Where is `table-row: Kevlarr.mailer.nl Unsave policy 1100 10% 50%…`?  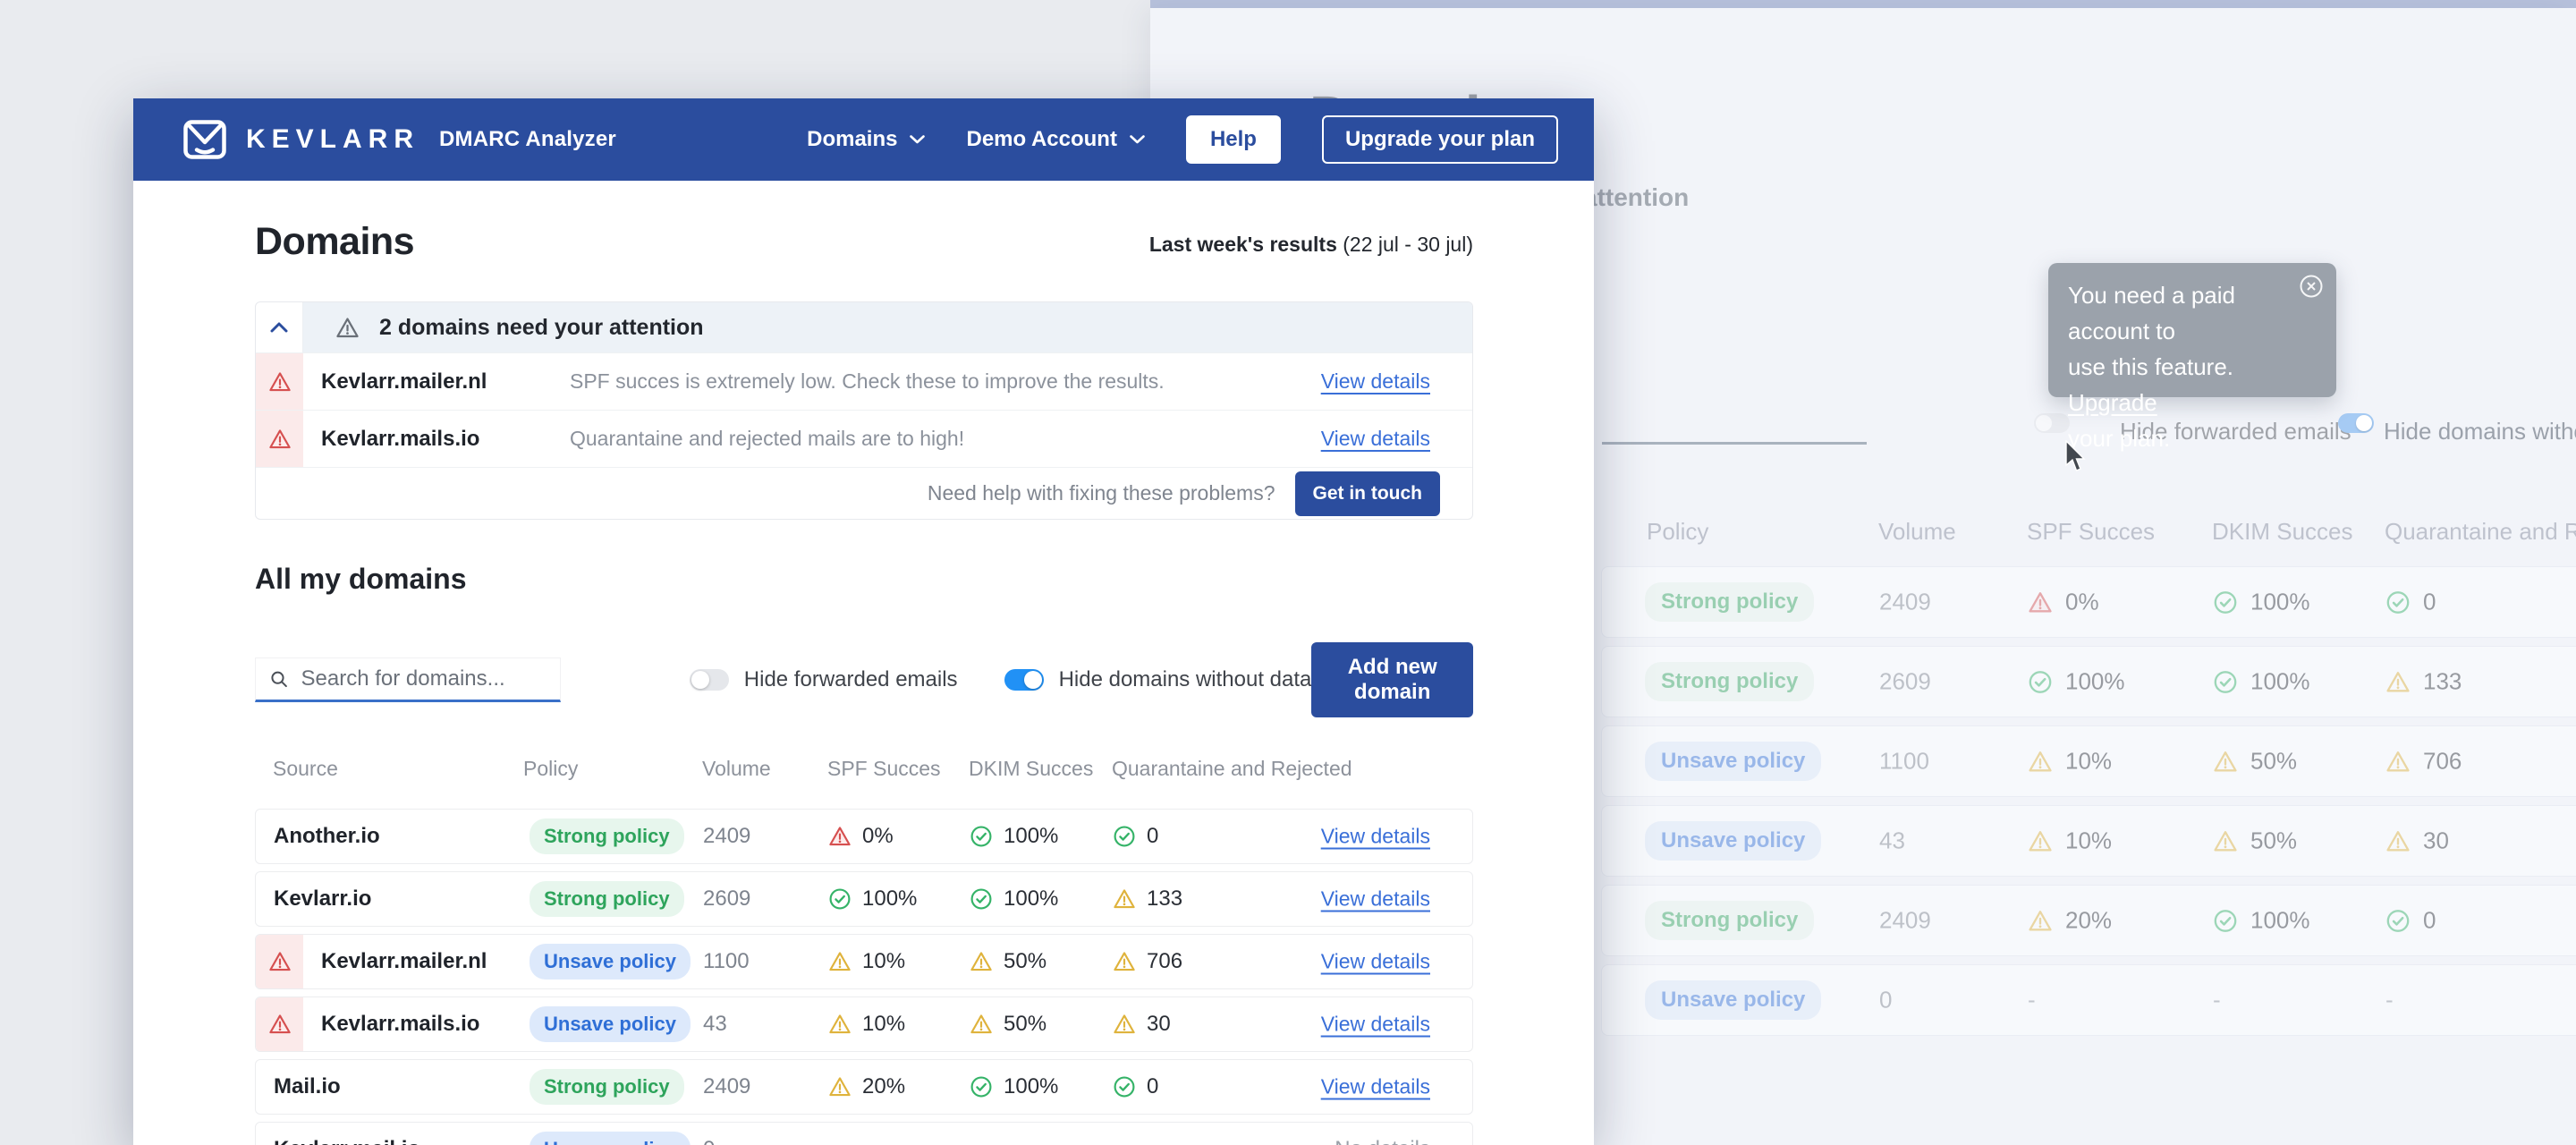 table-row: Kevlarr.mailer.nl Unsave policy 1100 10% 50%… is located at coordinates (864, 961).